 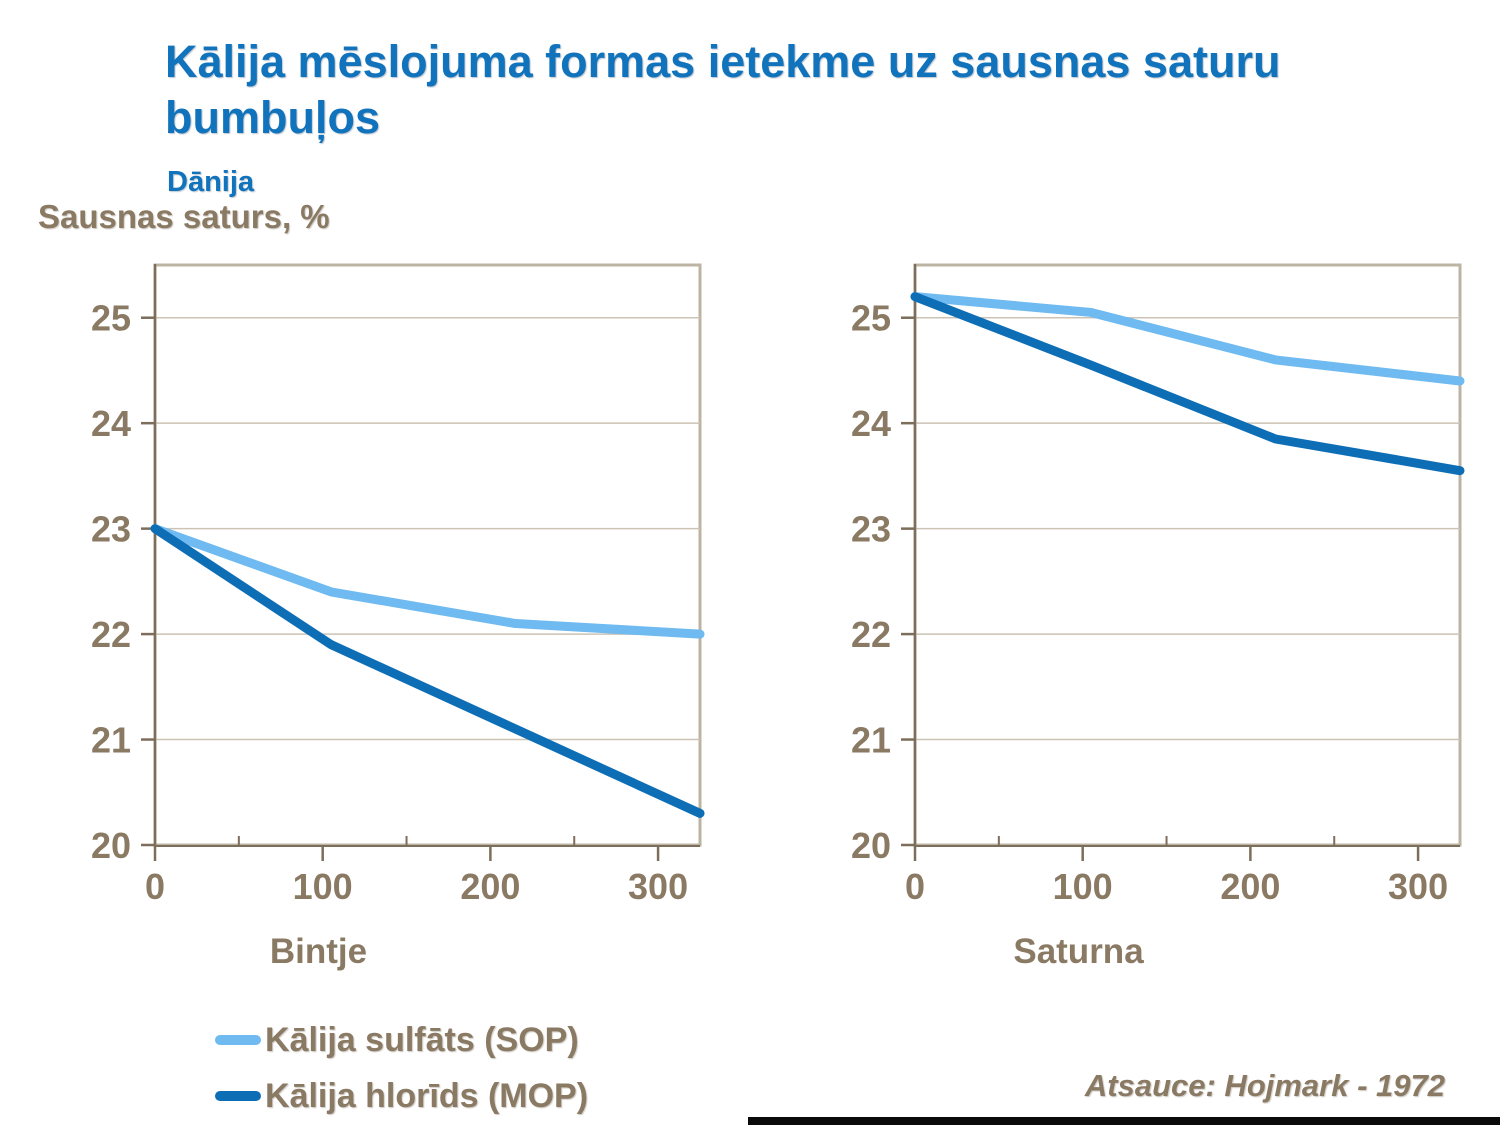 I want to click on svg-text: Saturna, so click(x=1078, y=951).